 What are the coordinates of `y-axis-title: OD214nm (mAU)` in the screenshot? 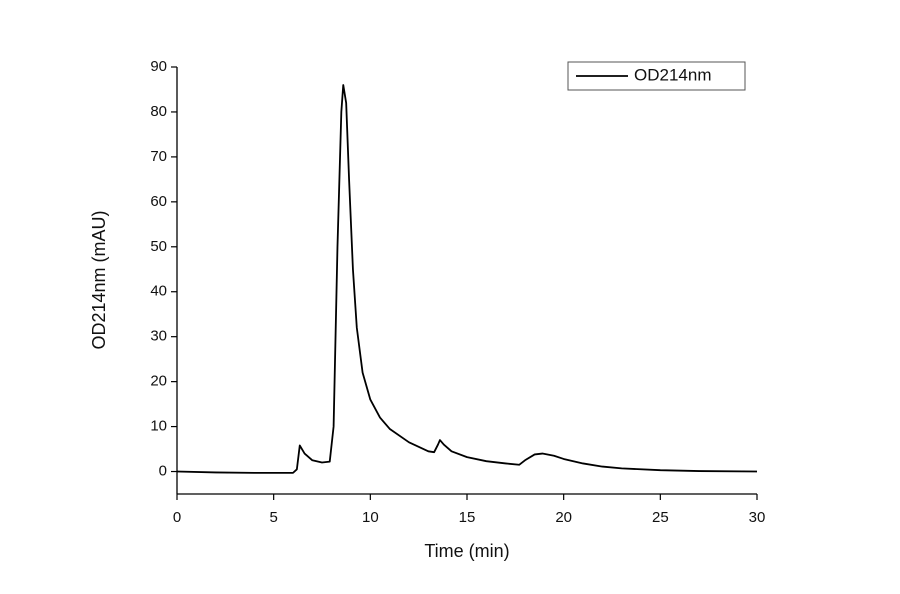 It's located at (99, 279).